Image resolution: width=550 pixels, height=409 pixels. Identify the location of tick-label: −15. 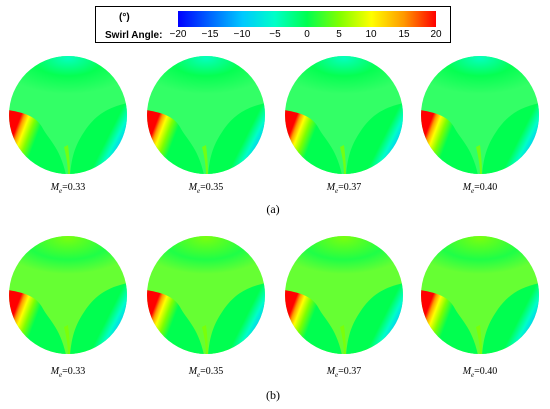
(210, 34).